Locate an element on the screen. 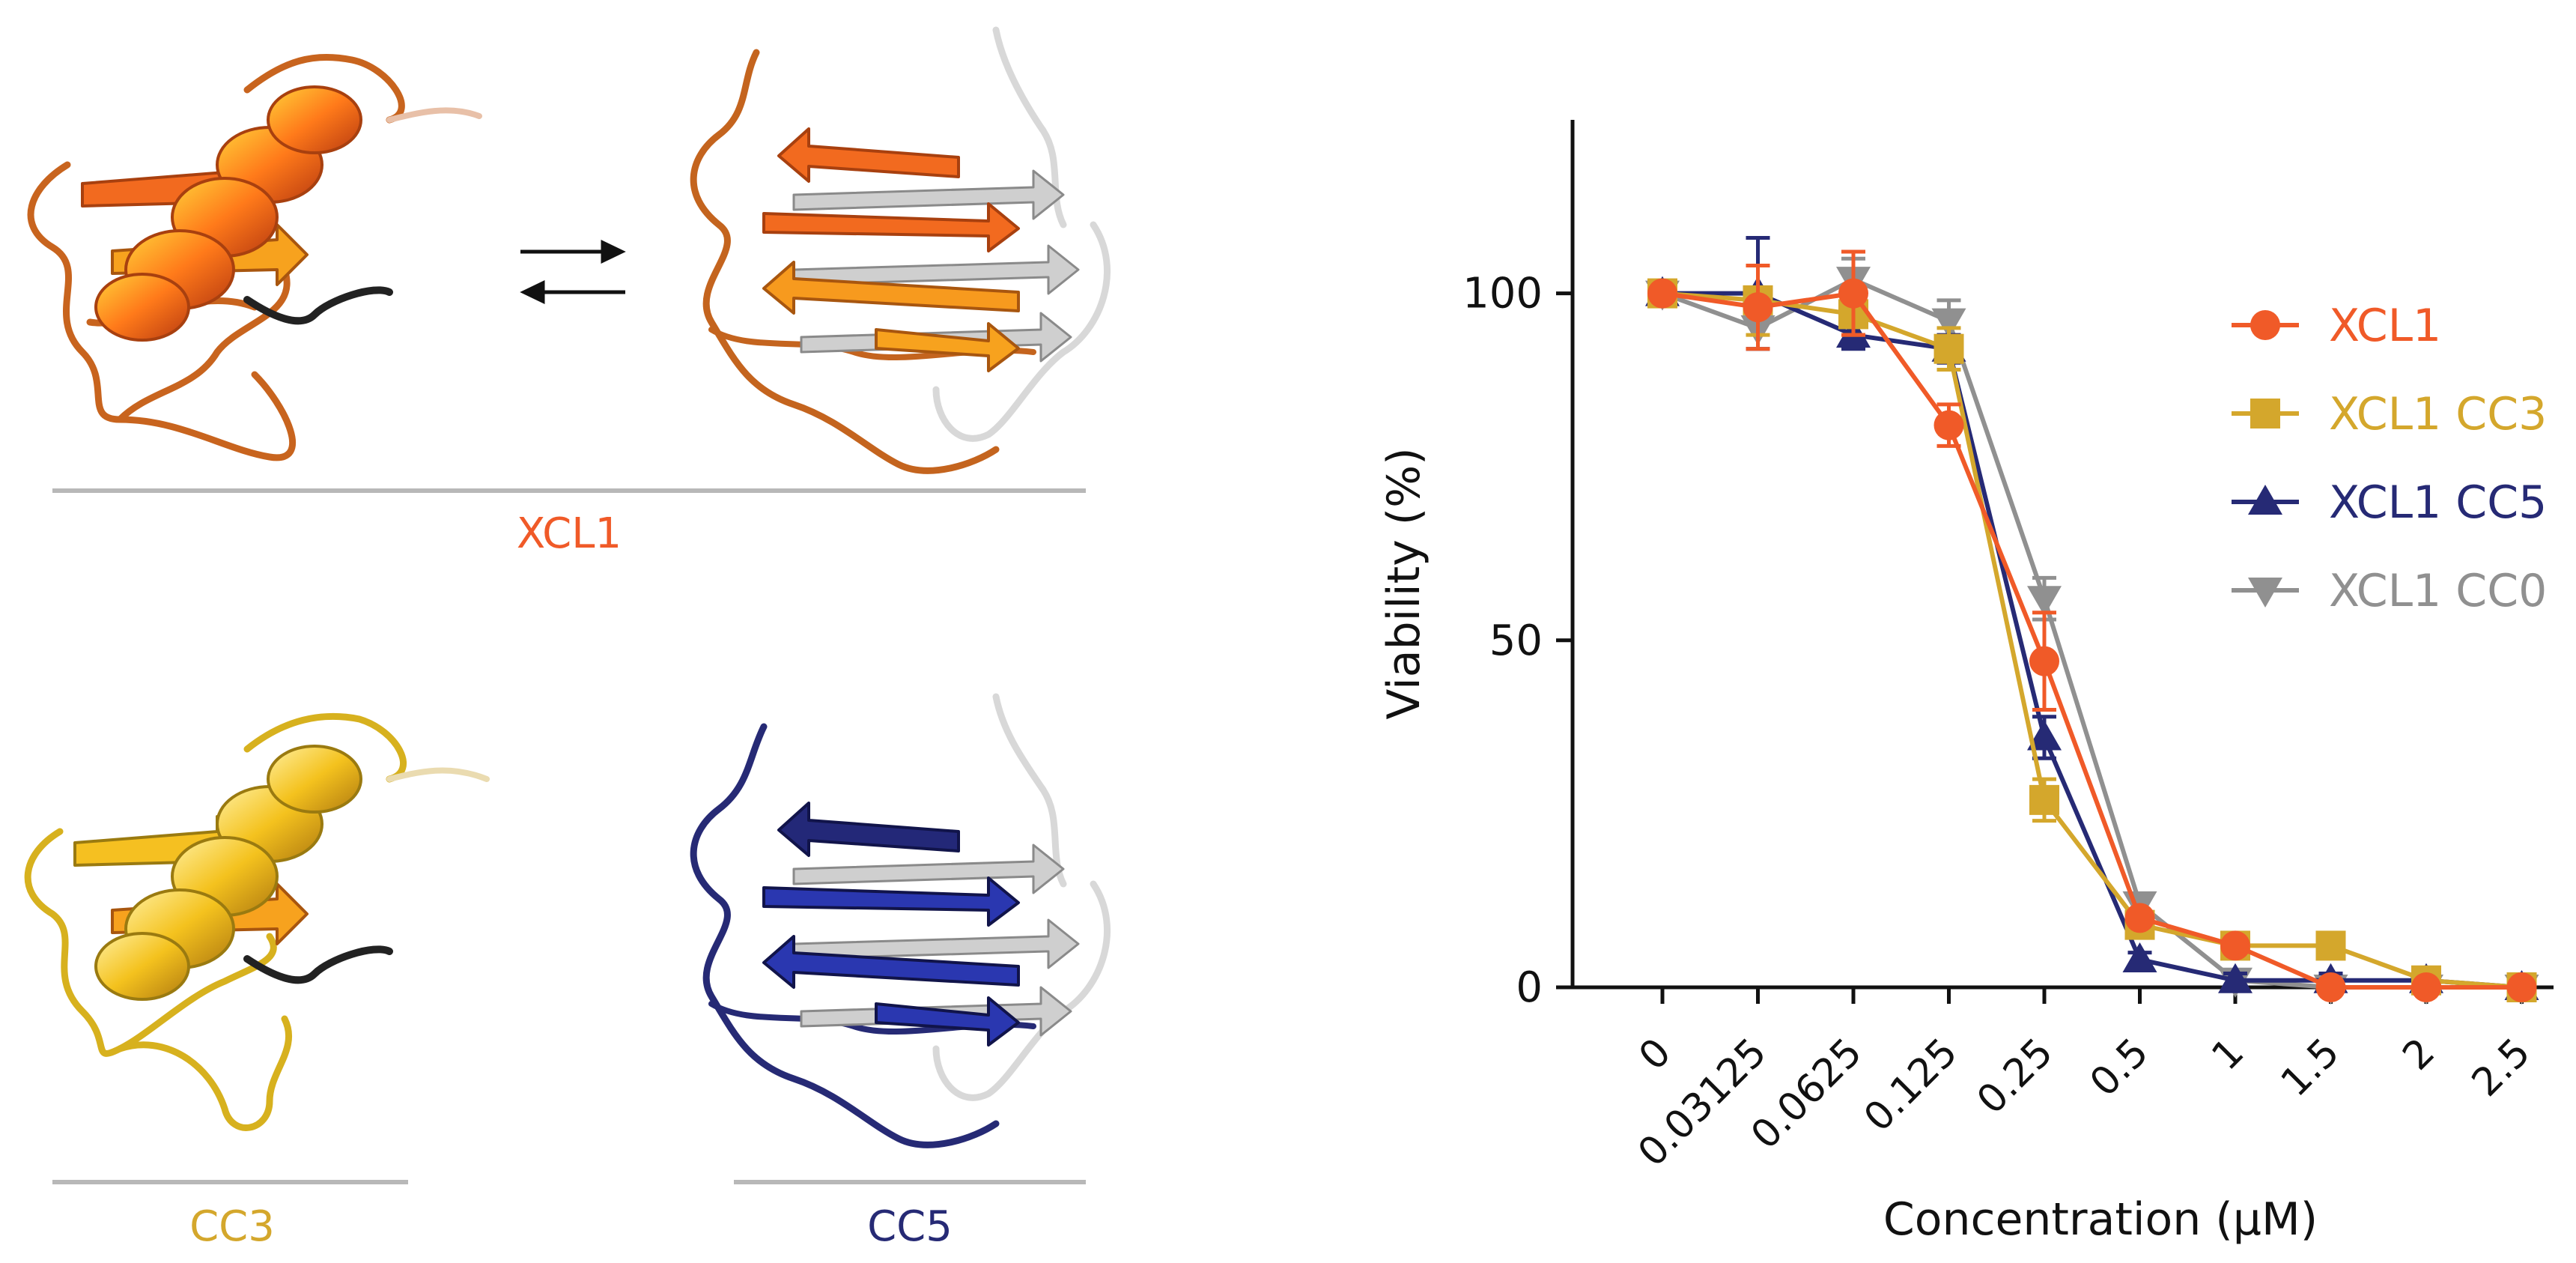 This screenshot has width=2576, height=1263. cc5-beta-sandwich-structure is located at coordinates (900, 920).